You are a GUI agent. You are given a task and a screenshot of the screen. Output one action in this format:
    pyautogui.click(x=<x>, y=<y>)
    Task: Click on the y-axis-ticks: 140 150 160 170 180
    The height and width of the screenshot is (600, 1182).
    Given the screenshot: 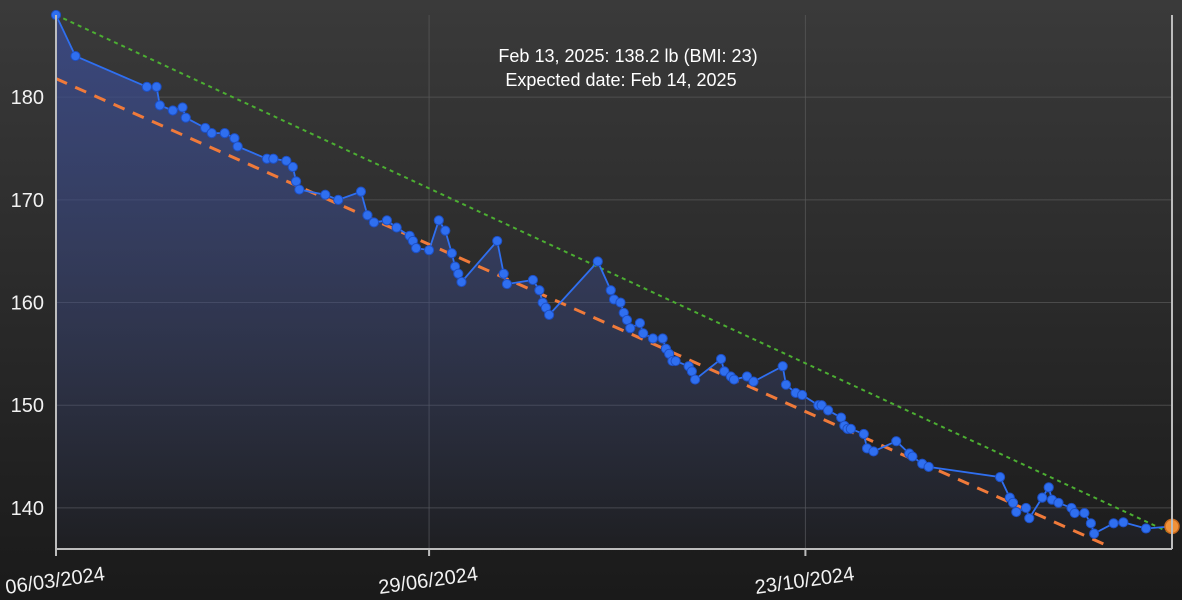 What is the action you would take?
    pyautogui.click(x=27, y=303)
    